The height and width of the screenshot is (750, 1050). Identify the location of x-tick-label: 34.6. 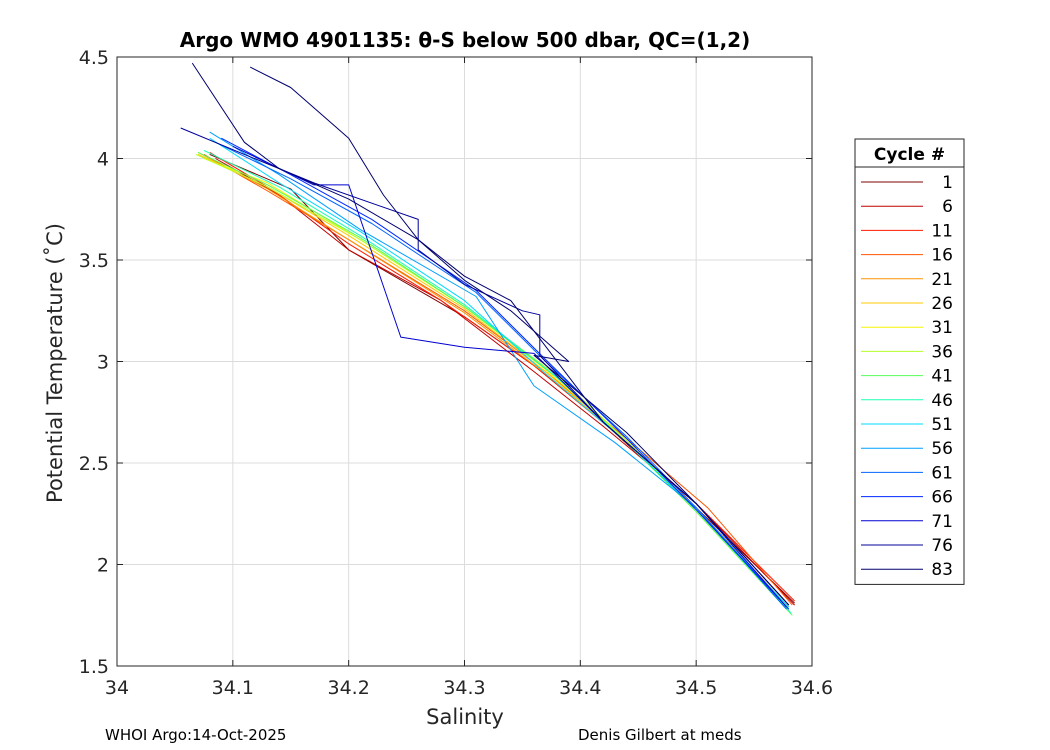
(812, 688).